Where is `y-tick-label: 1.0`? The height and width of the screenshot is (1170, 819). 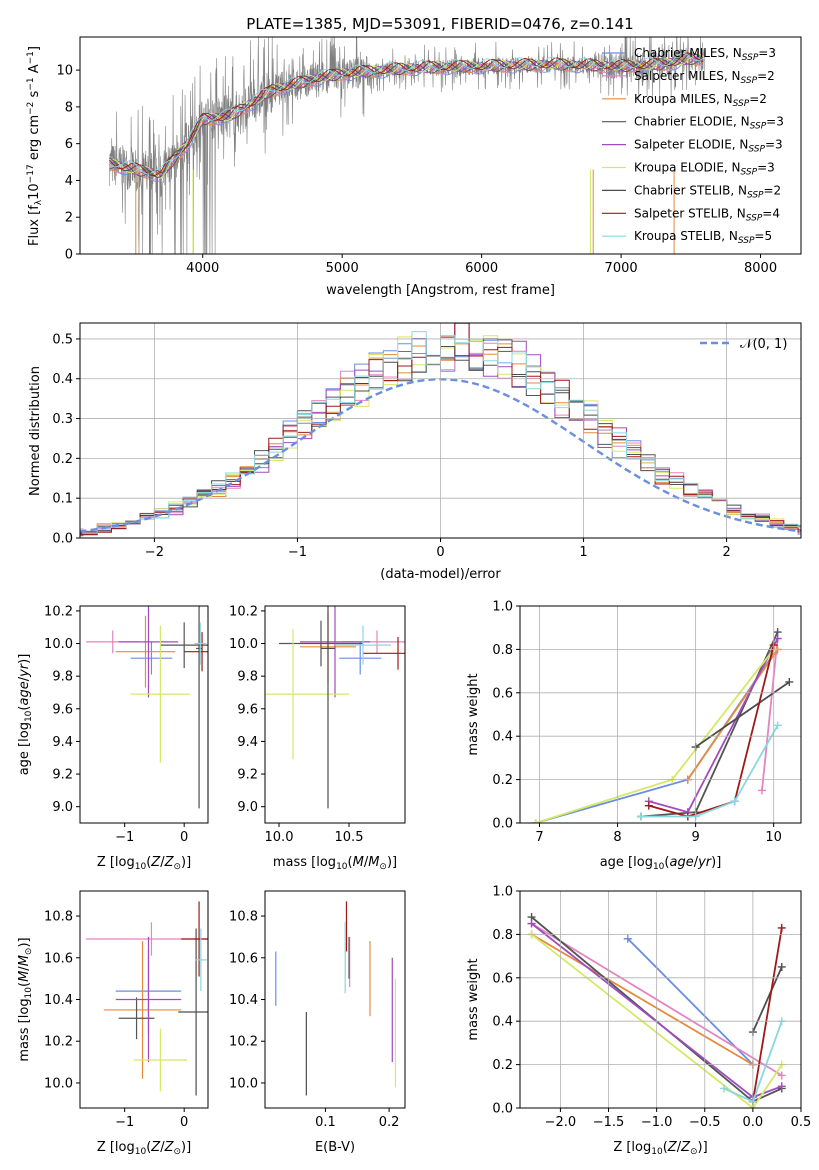 y-tick-label: 1.0 is located at coordinates (502, 892).